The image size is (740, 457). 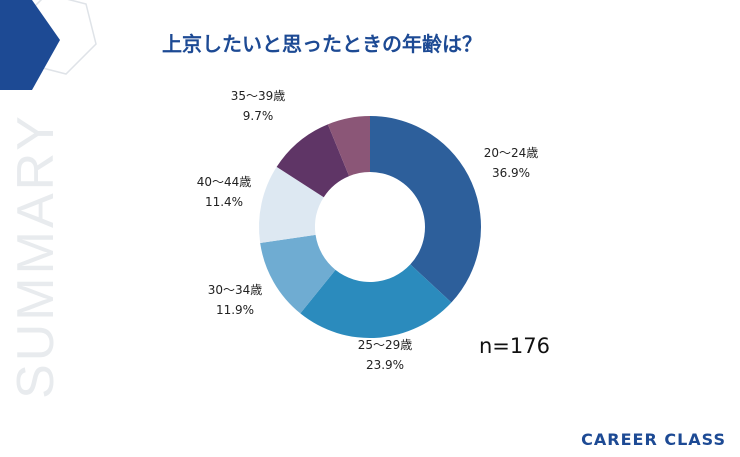 What do you see at coordinates (511, 153) in the screenshot?
I see `slice-label-0: 20〜24歳` at bounding box center [511, 153].